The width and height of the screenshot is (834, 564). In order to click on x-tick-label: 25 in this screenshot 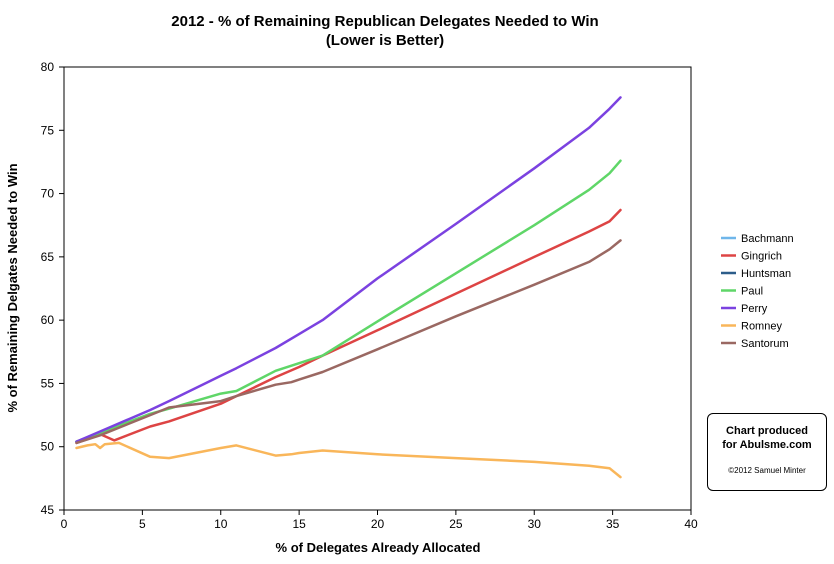, I will do `click(456, 524)`.